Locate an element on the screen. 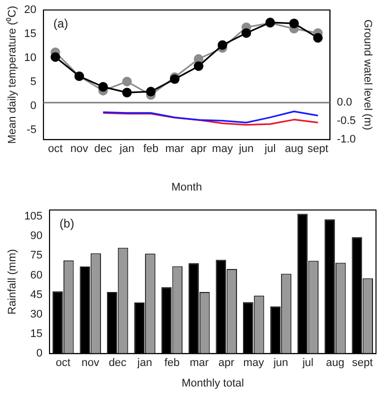 This screenshot has width=384, height=396. x-axis-title: Monthly total is located at coordinates (213, 383).